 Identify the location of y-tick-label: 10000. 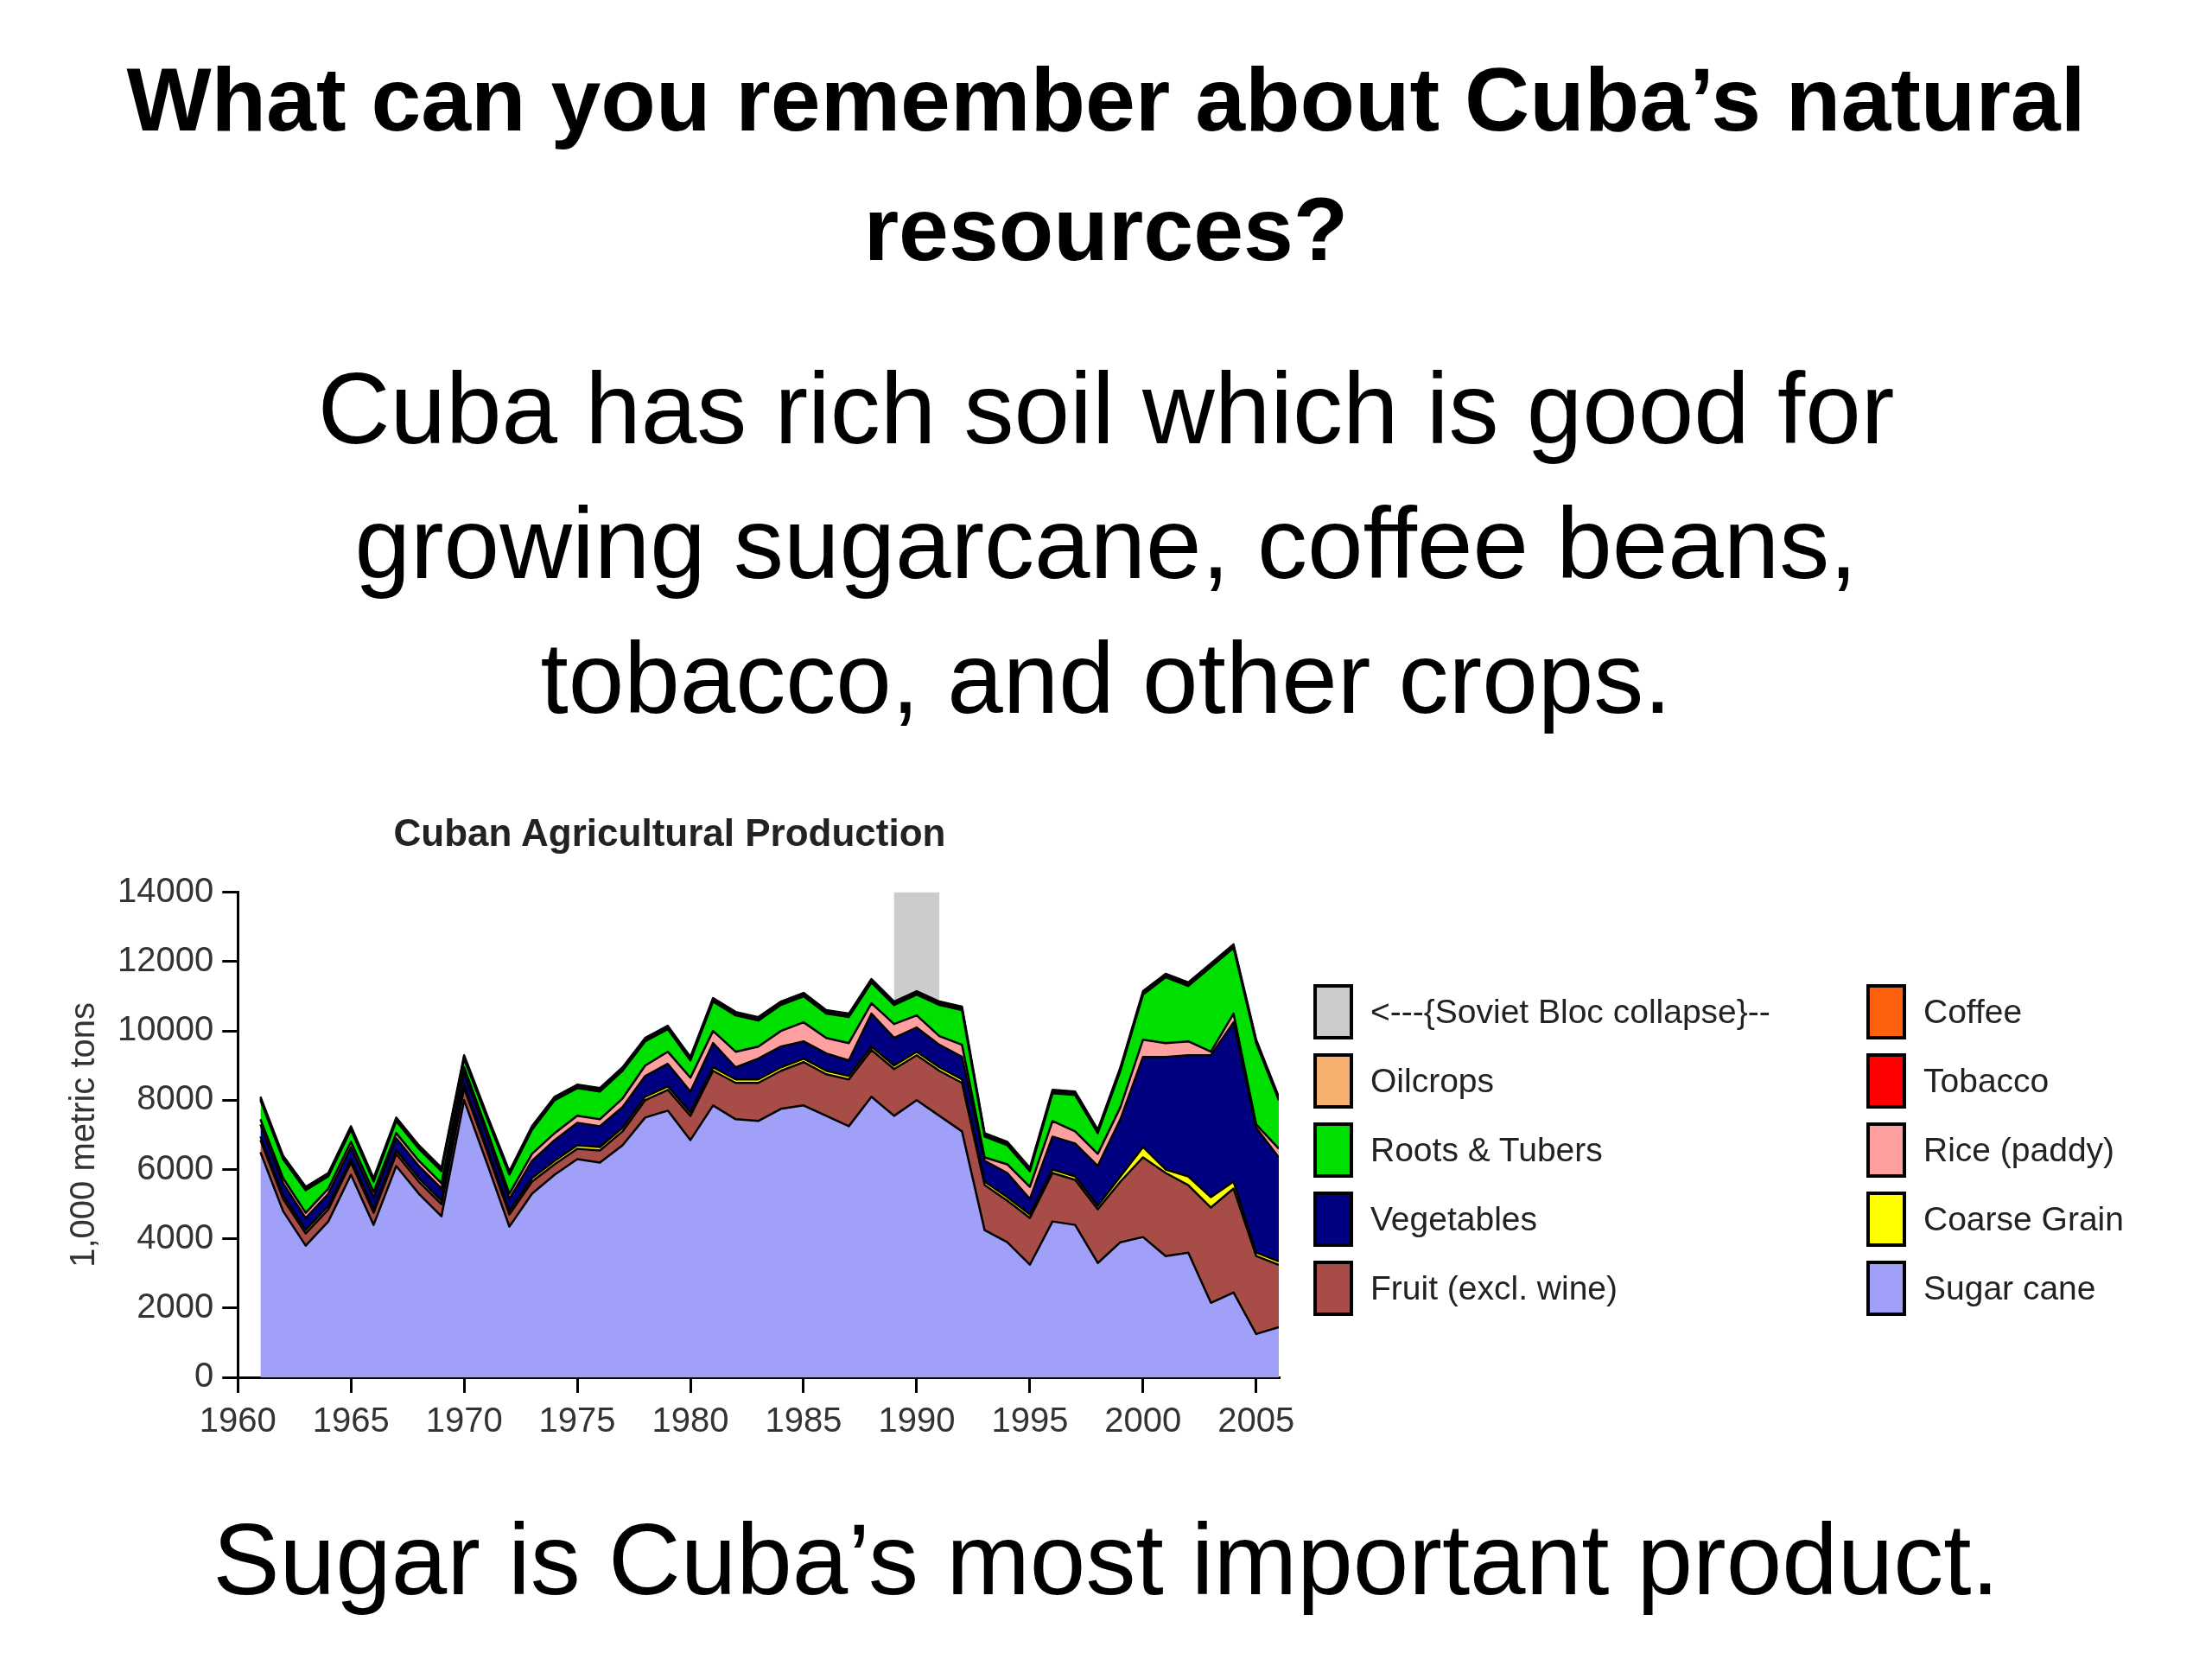
(166, 1028).